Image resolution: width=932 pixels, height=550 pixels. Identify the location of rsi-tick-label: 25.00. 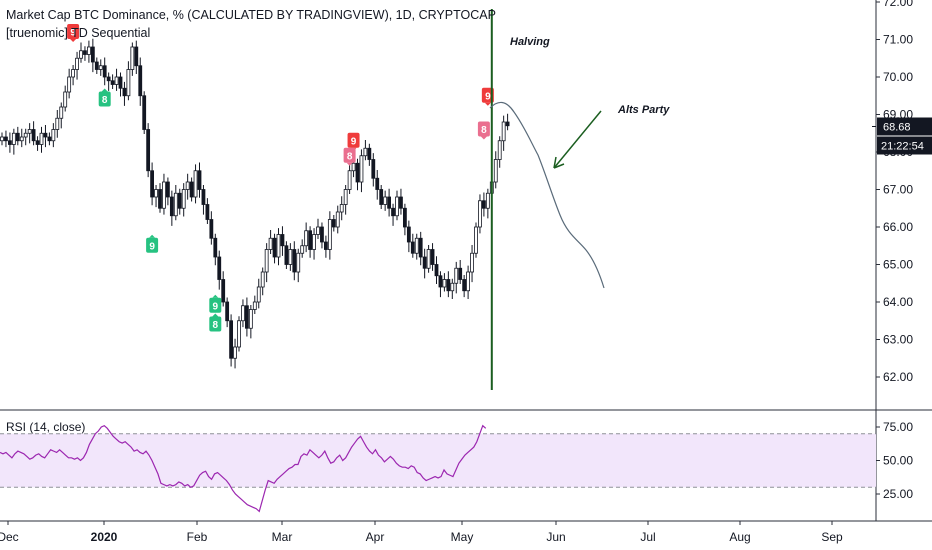
(898, 494).